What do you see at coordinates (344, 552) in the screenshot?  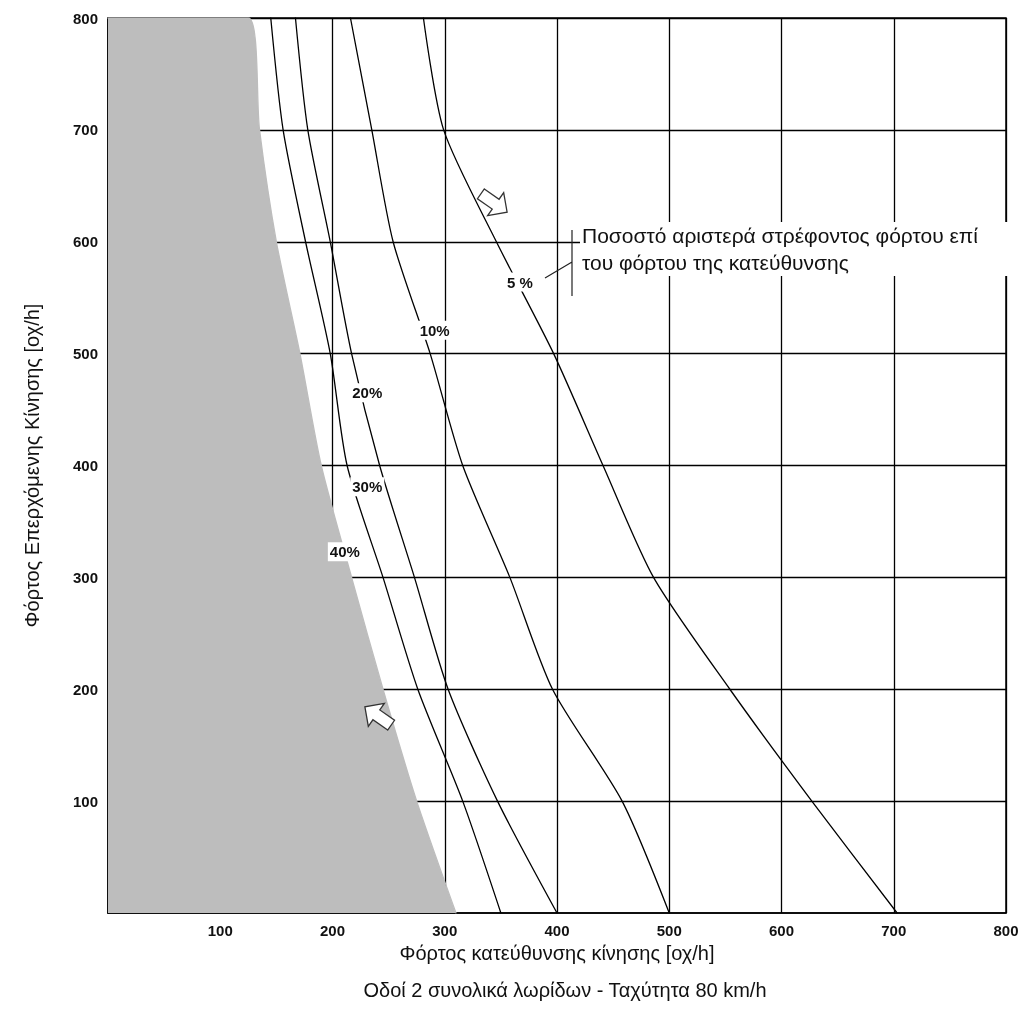 I see `annotation: 40%` at bounding box center [344, 552].